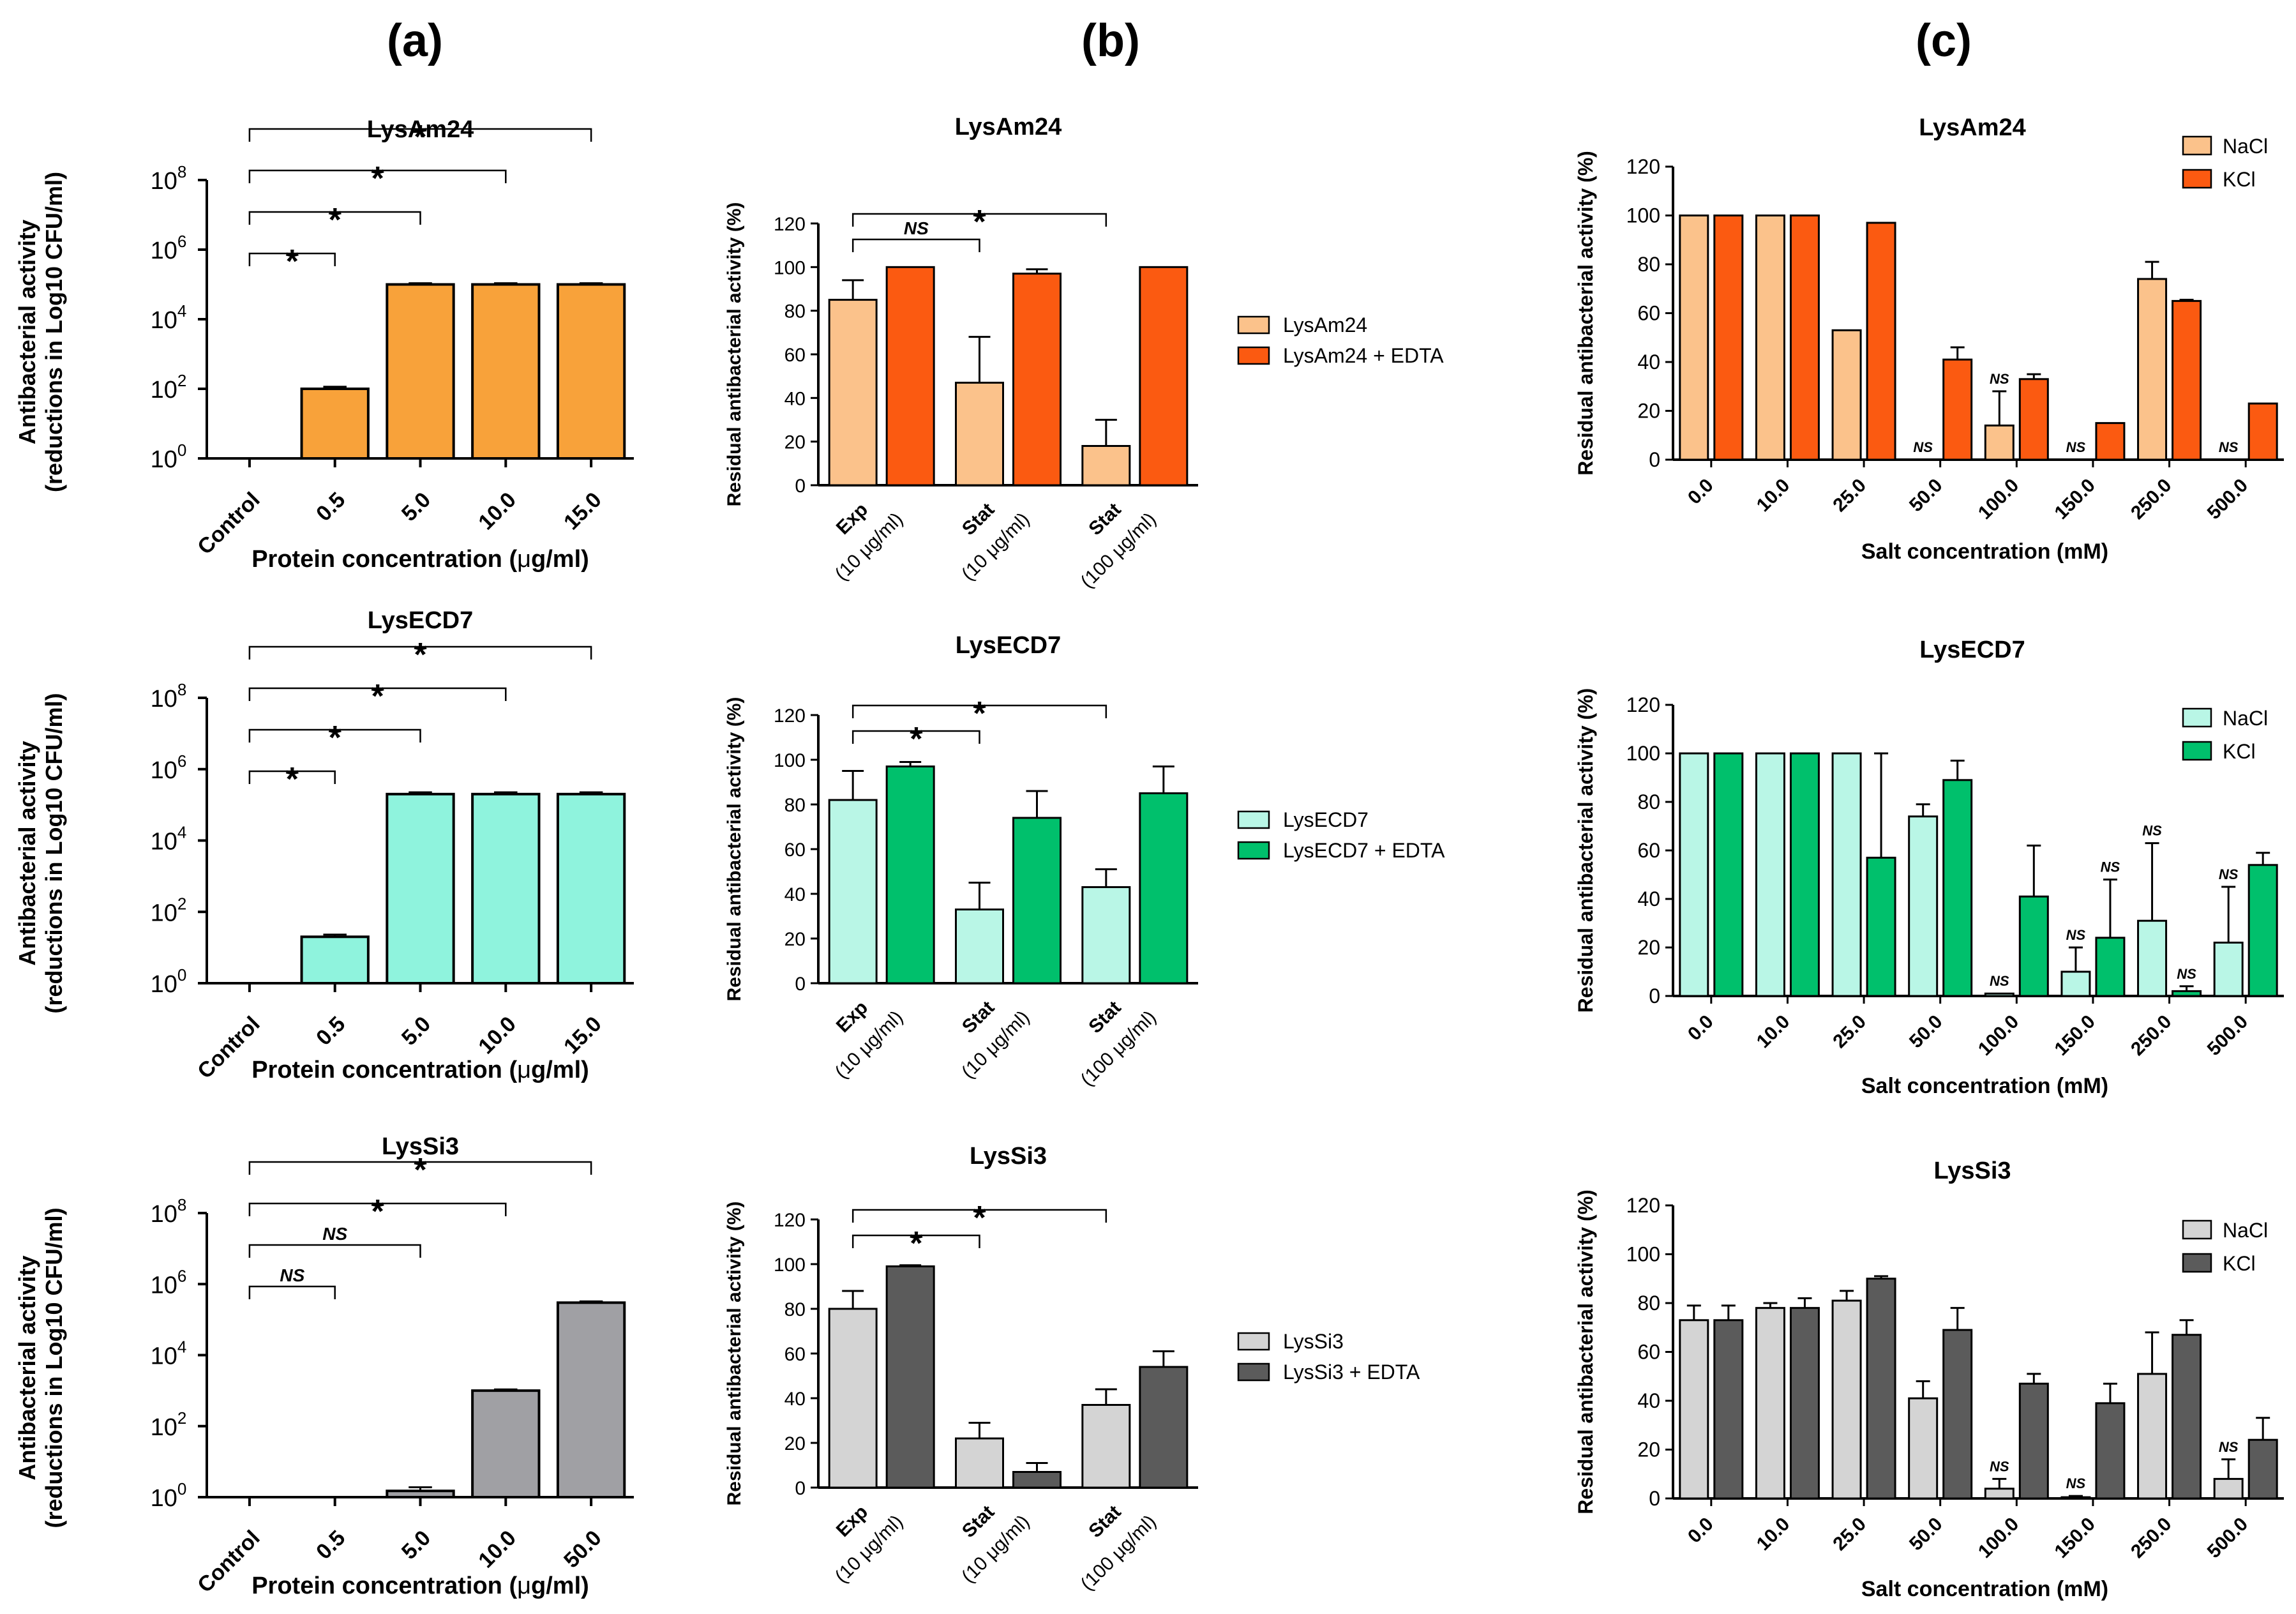  I want to click on x-tick-label: 500.0, so click(2227, 499).